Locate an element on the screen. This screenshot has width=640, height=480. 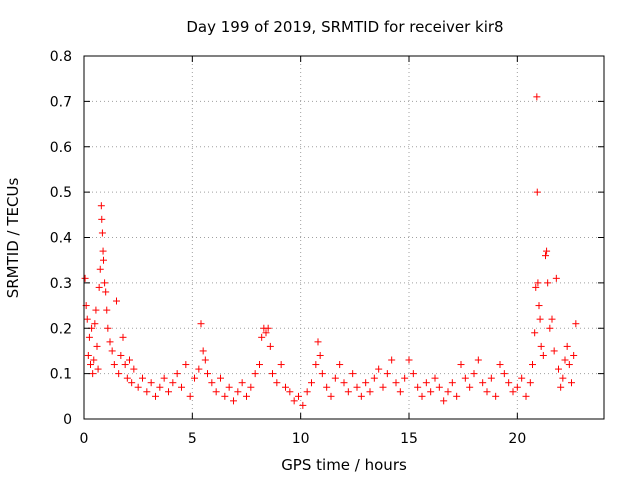
y-tick-label: 0.4 is located at coordinates (61, 239).